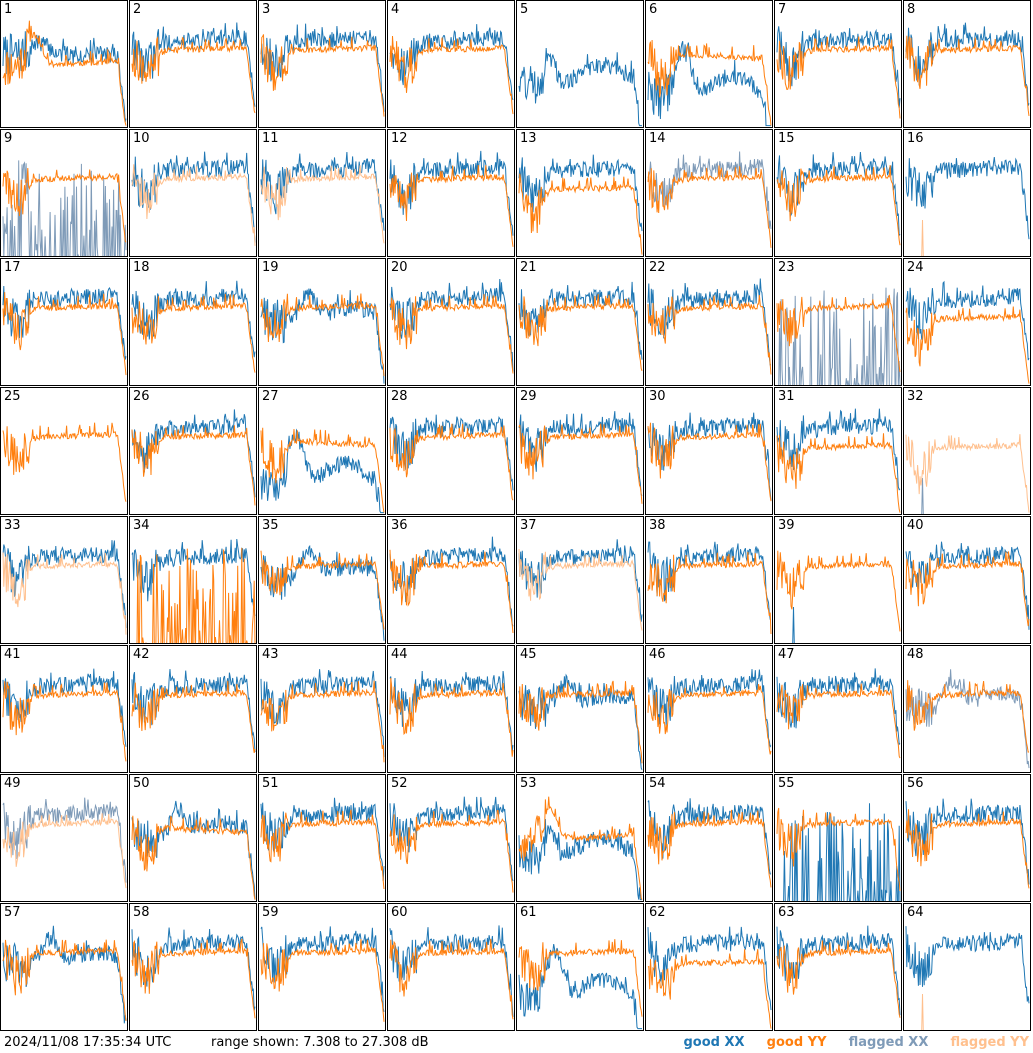 The image size is (1033, 1053). I want to click on panel-label-6: 6, so click(653, 9).